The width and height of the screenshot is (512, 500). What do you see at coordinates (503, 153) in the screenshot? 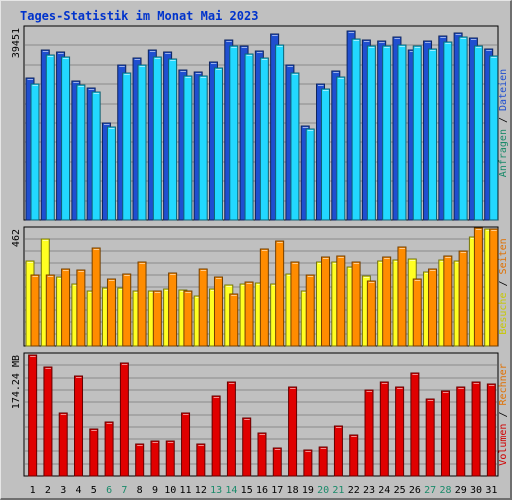
I see `legend-label-part: Anfragen` at bounding box center [503, 153].